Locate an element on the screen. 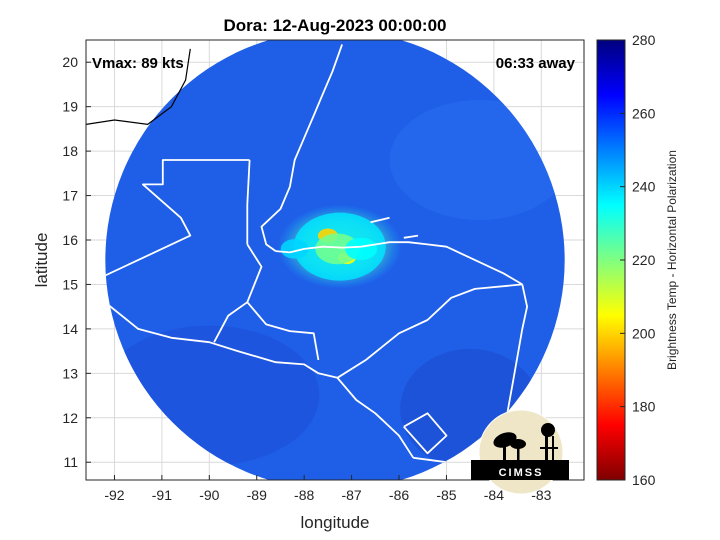  colorbar-tick-label: 160 is located at coordinates (644, 480).